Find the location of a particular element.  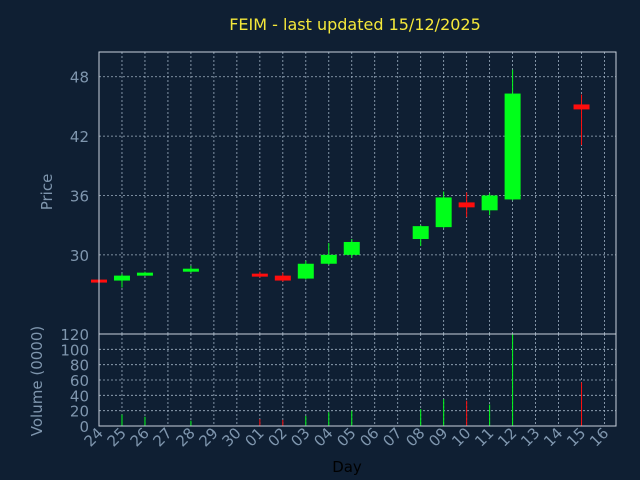

x-axis-label: Day is located at coordinates (347, 467).